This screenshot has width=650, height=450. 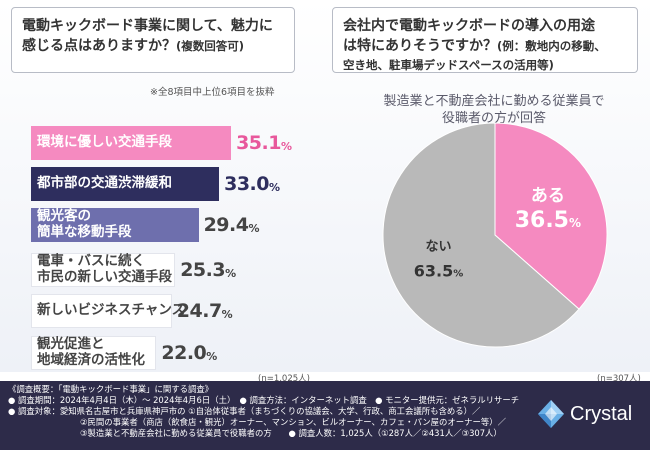 What do you see at coordinates (420, 46) in the screenshot?
I see `right-question-line2: は特にありそうですか？` at bounding box center [420, 46].